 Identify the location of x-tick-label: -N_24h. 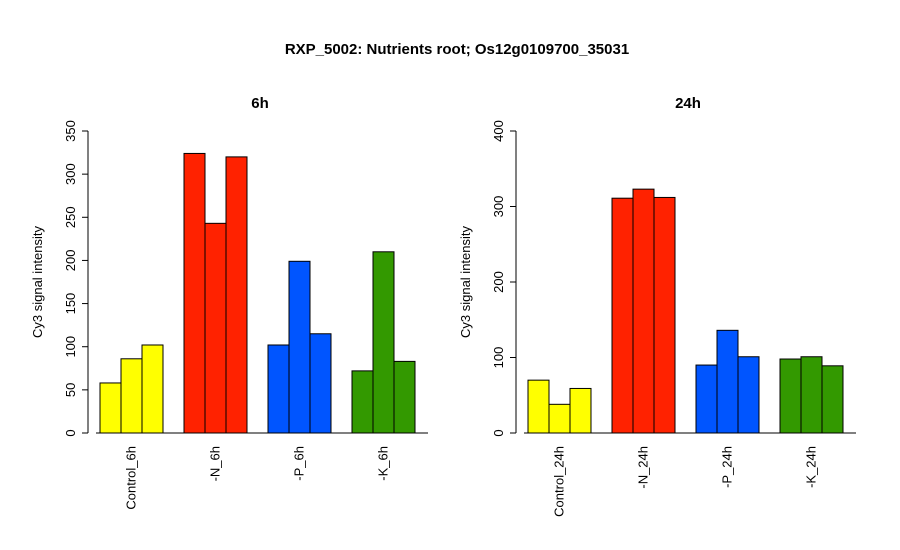
(643, 467).